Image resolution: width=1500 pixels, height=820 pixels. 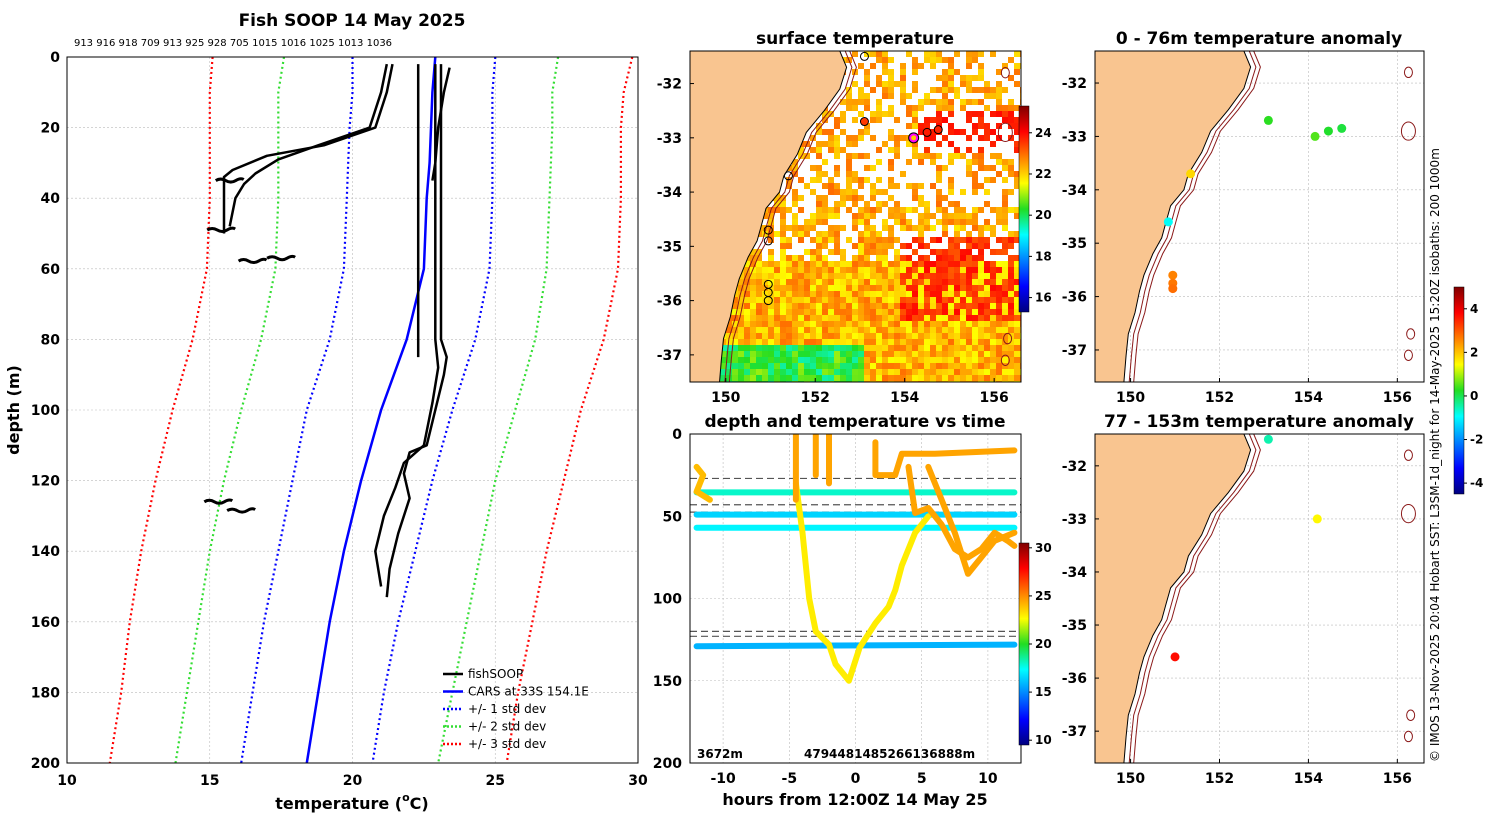 I want to click on profile-noise-blob, so click(x=252, y=261).